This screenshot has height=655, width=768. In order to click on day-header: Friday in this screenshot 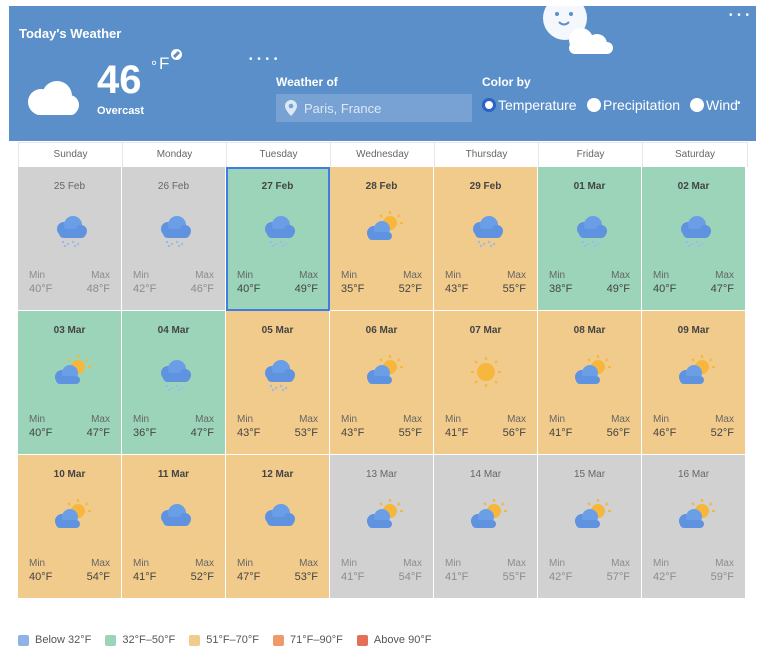, I will do `click(591, 155)`.